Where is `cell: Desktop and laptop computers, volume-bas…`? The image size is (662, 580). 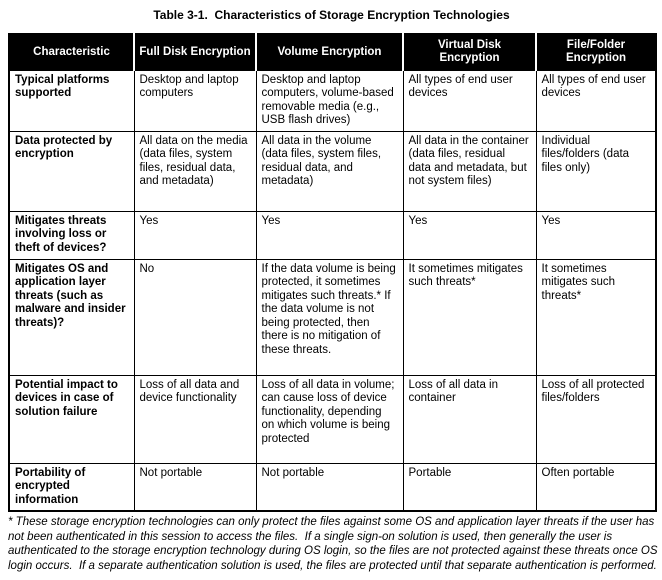
cell: Desktop and laptop computers, volume-bas… is located at coordinates (329, 100).